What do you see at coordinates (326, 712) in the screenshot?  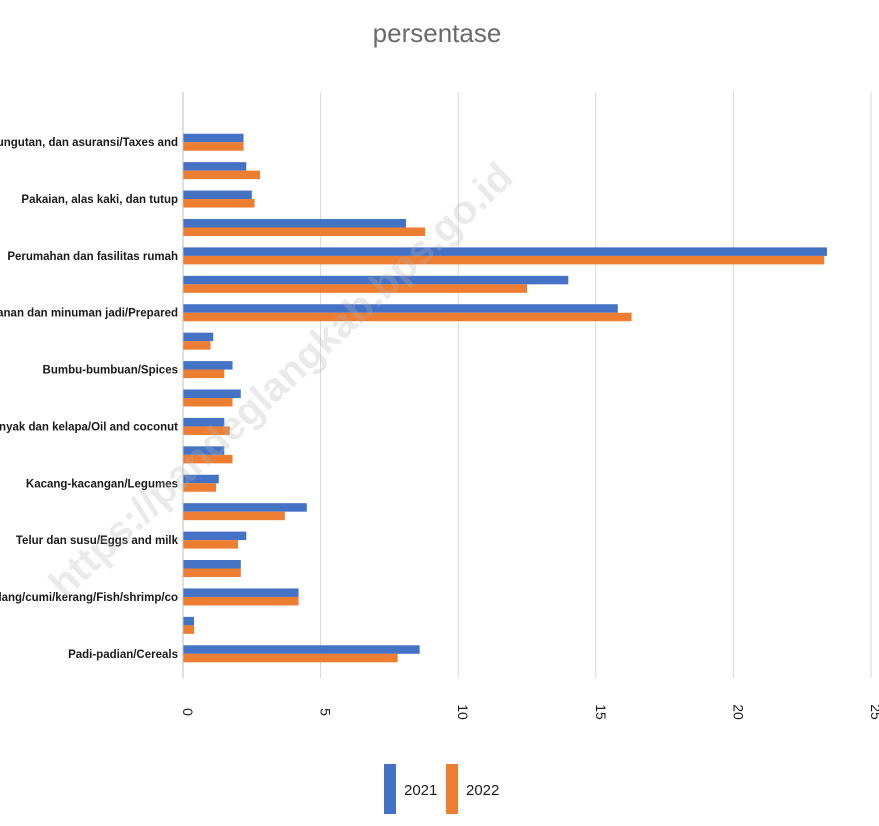 I see `x-tick-label: 5` at bounding box center [326, 712].